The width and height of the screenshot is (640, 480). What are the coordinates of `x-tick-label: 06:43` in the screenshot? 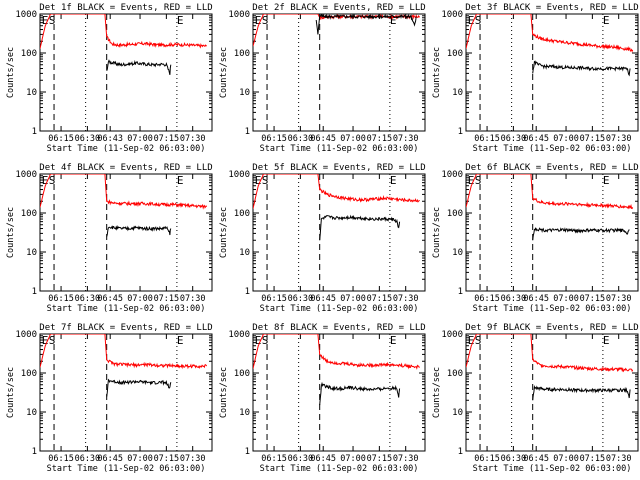 It's located at (110, 139).